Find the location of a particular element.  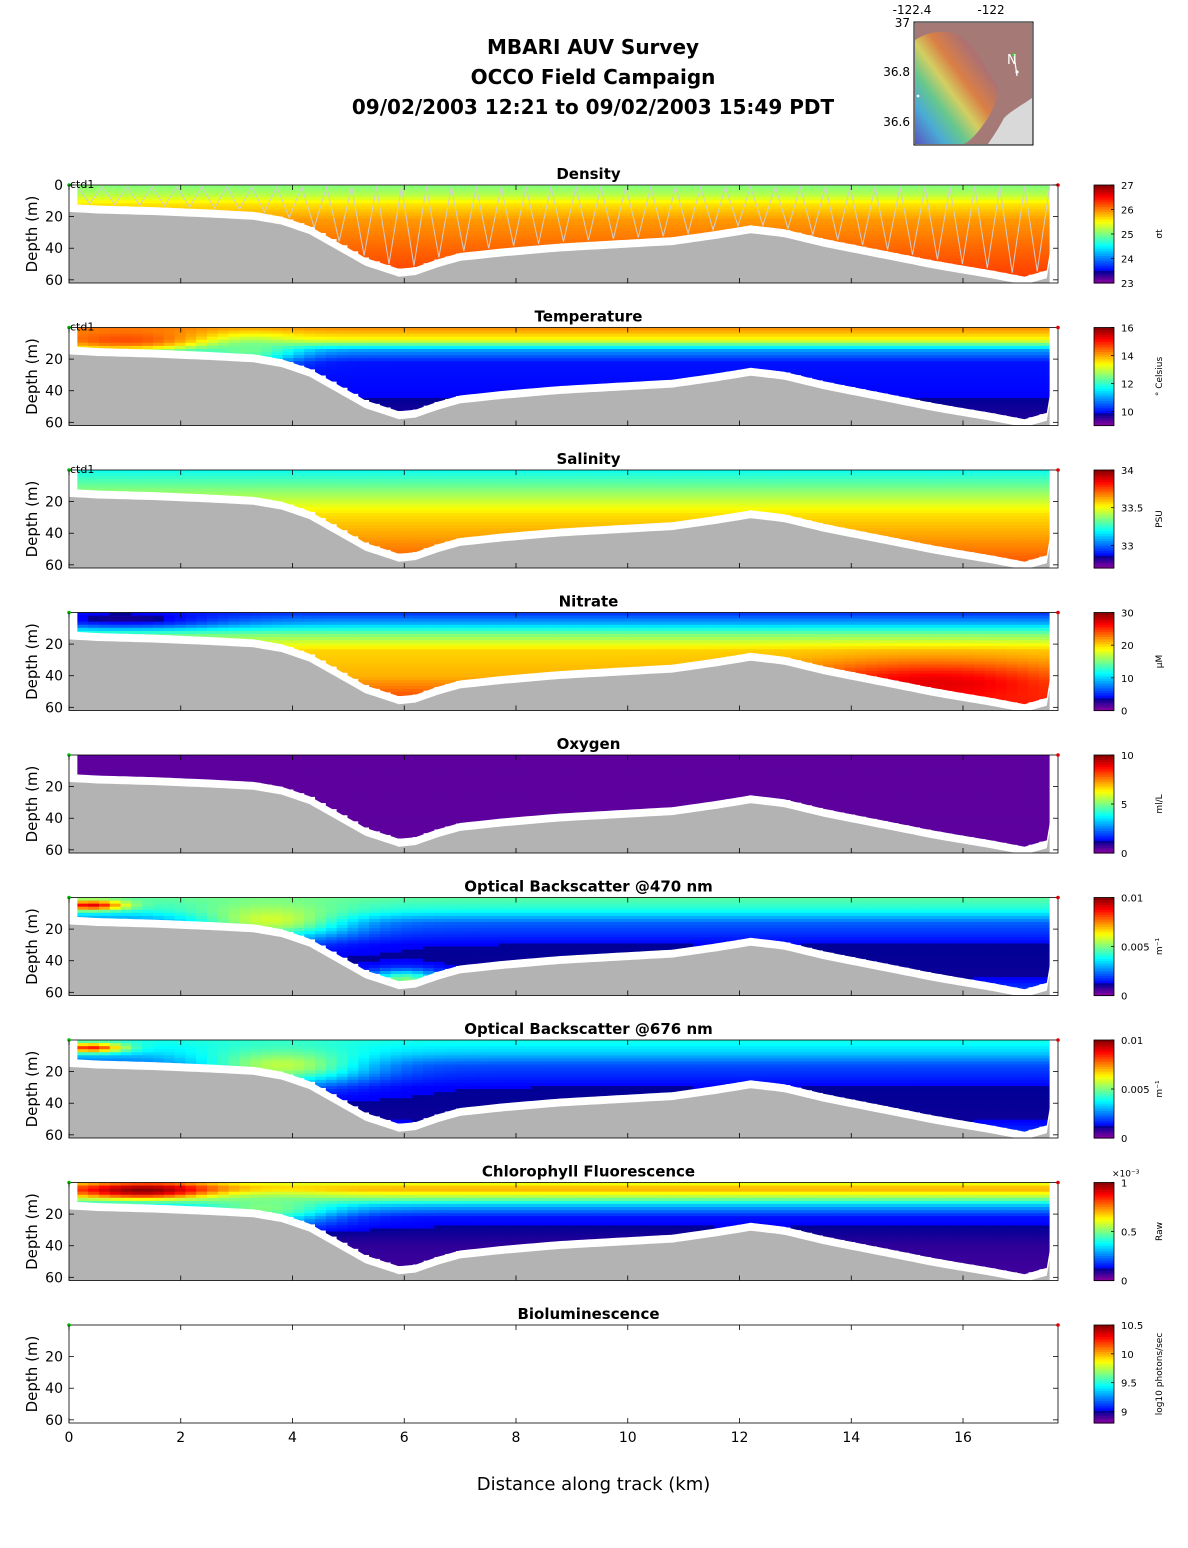

colorbar-tick-label: 16 is located at coordinates (1127, 329).